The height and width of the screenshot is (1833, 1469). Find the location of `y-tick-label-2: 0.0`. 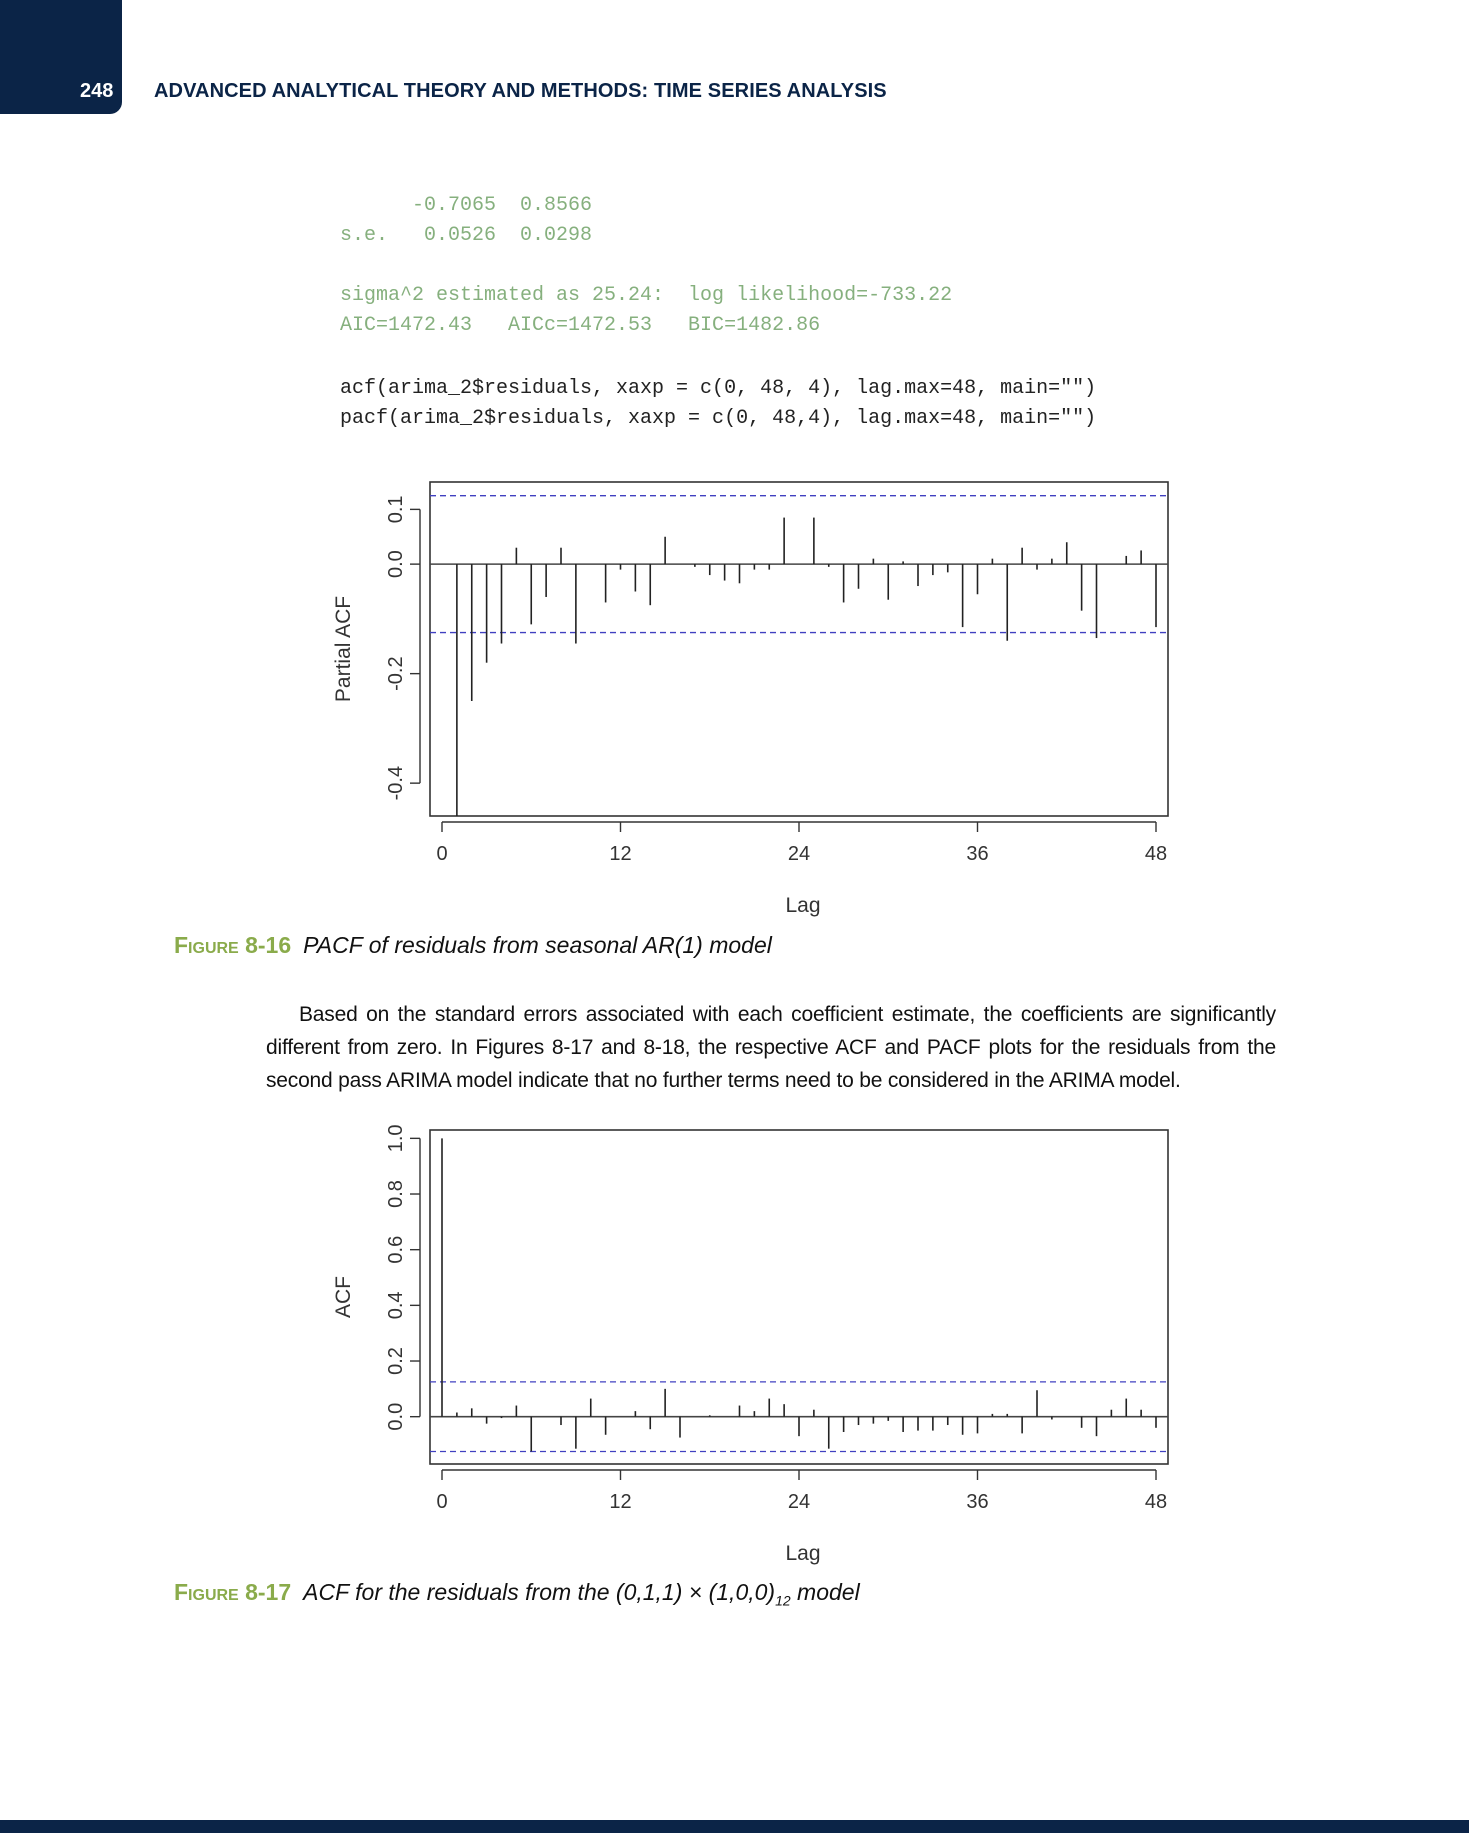

y-tick-label-2: 0.0 is located at coordinates (396, 564).